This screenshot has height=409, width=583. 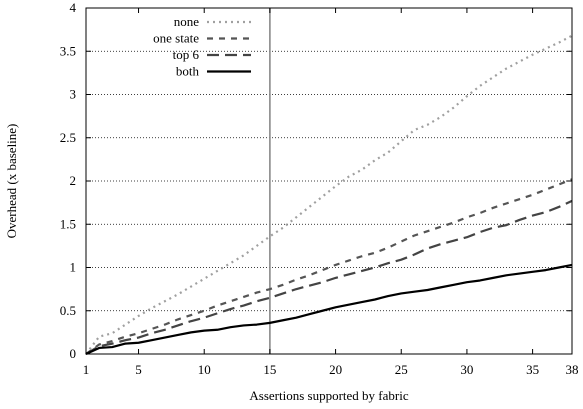 I want to click on y-tick-label: 2.5, so click(x=68, y=137).